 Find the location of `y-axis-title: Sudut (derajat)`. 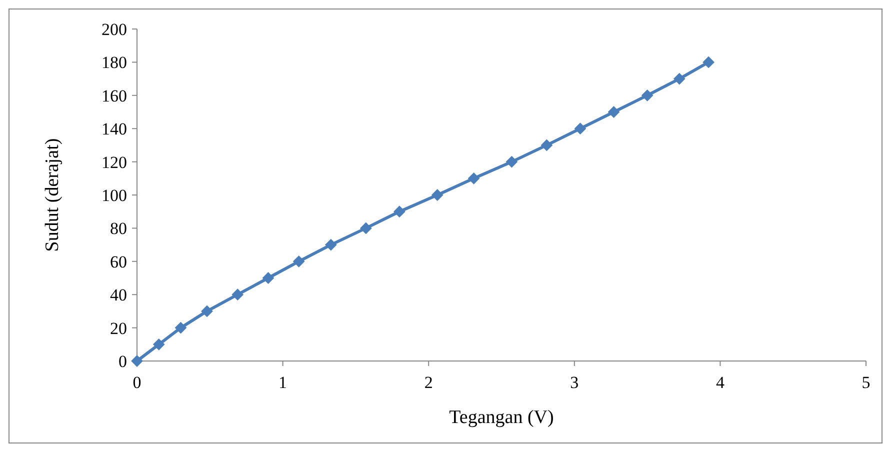

y-axis-title: Sudut (derajat) is located at coordinates (52, 195).